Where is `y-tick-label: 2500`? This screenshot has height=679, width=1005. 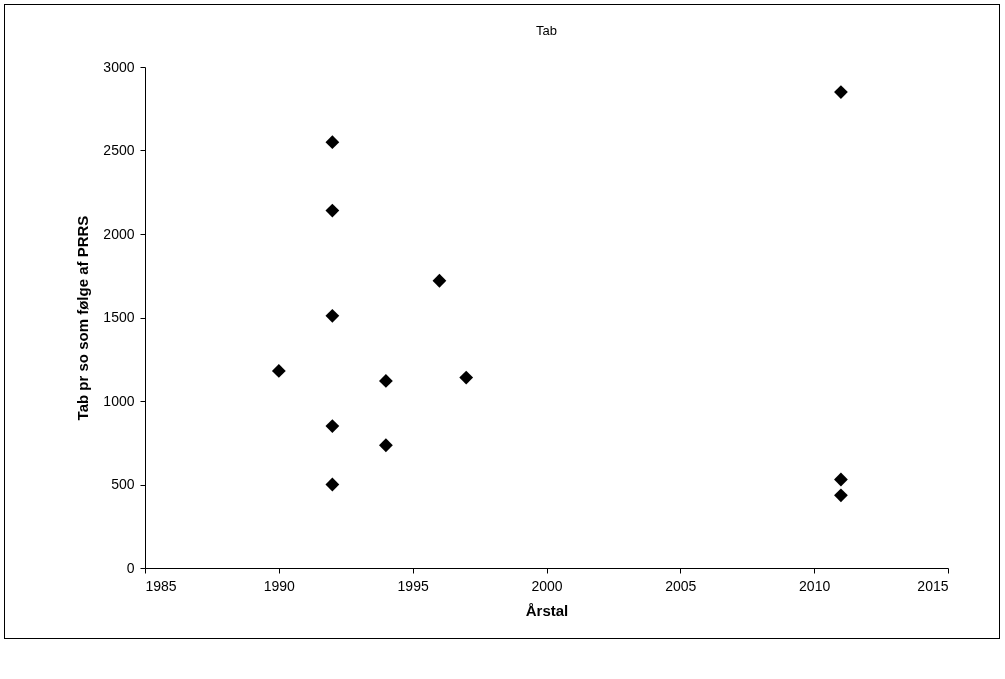
y-tick-label: 2500 is located at coordinates (119, 150).